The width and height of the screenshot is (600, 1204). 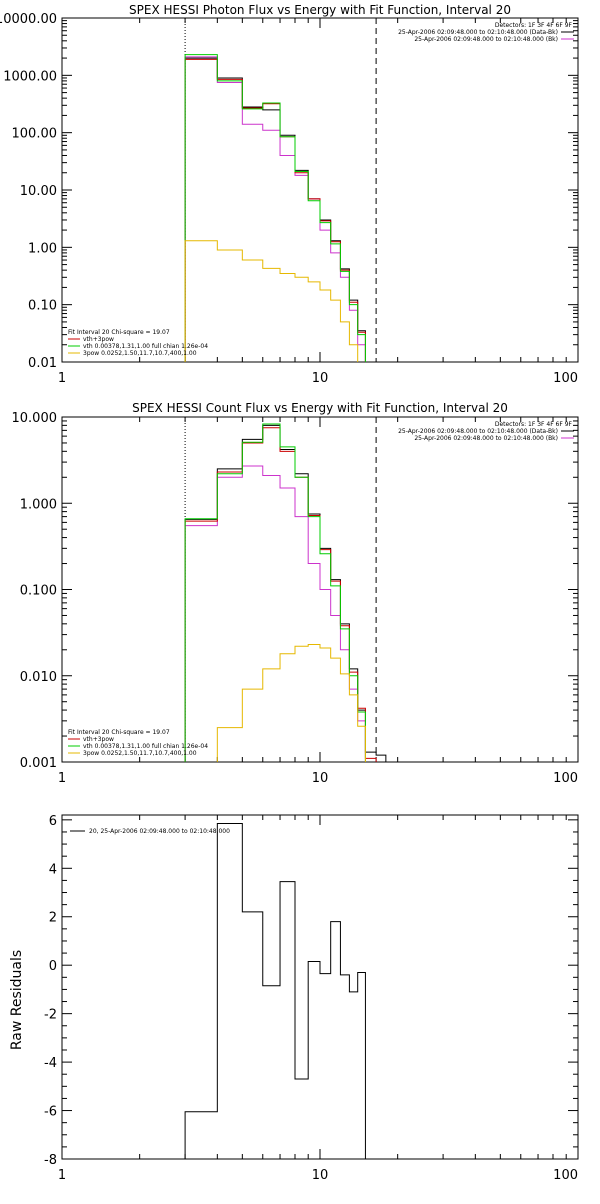 I want to click on y-tick-label: 0.100, so click(x=38, y=591).